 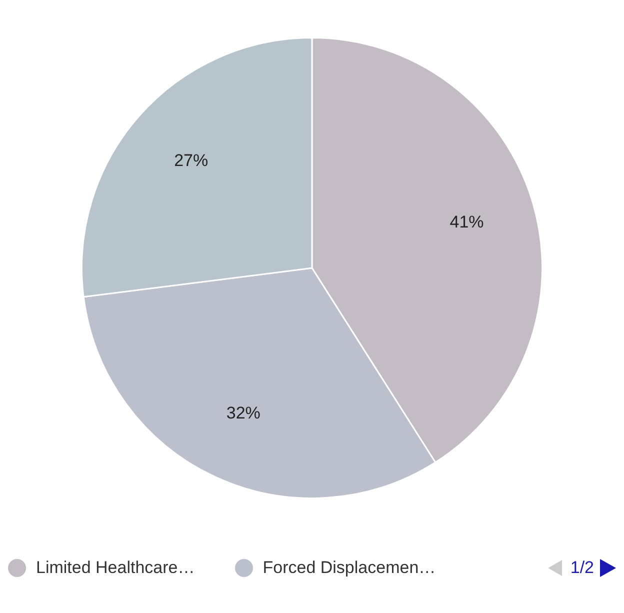 What do you see at coordinates (582, 568) in the screenshot?
I see `text: 1/2` at bounding box center [582, 568].